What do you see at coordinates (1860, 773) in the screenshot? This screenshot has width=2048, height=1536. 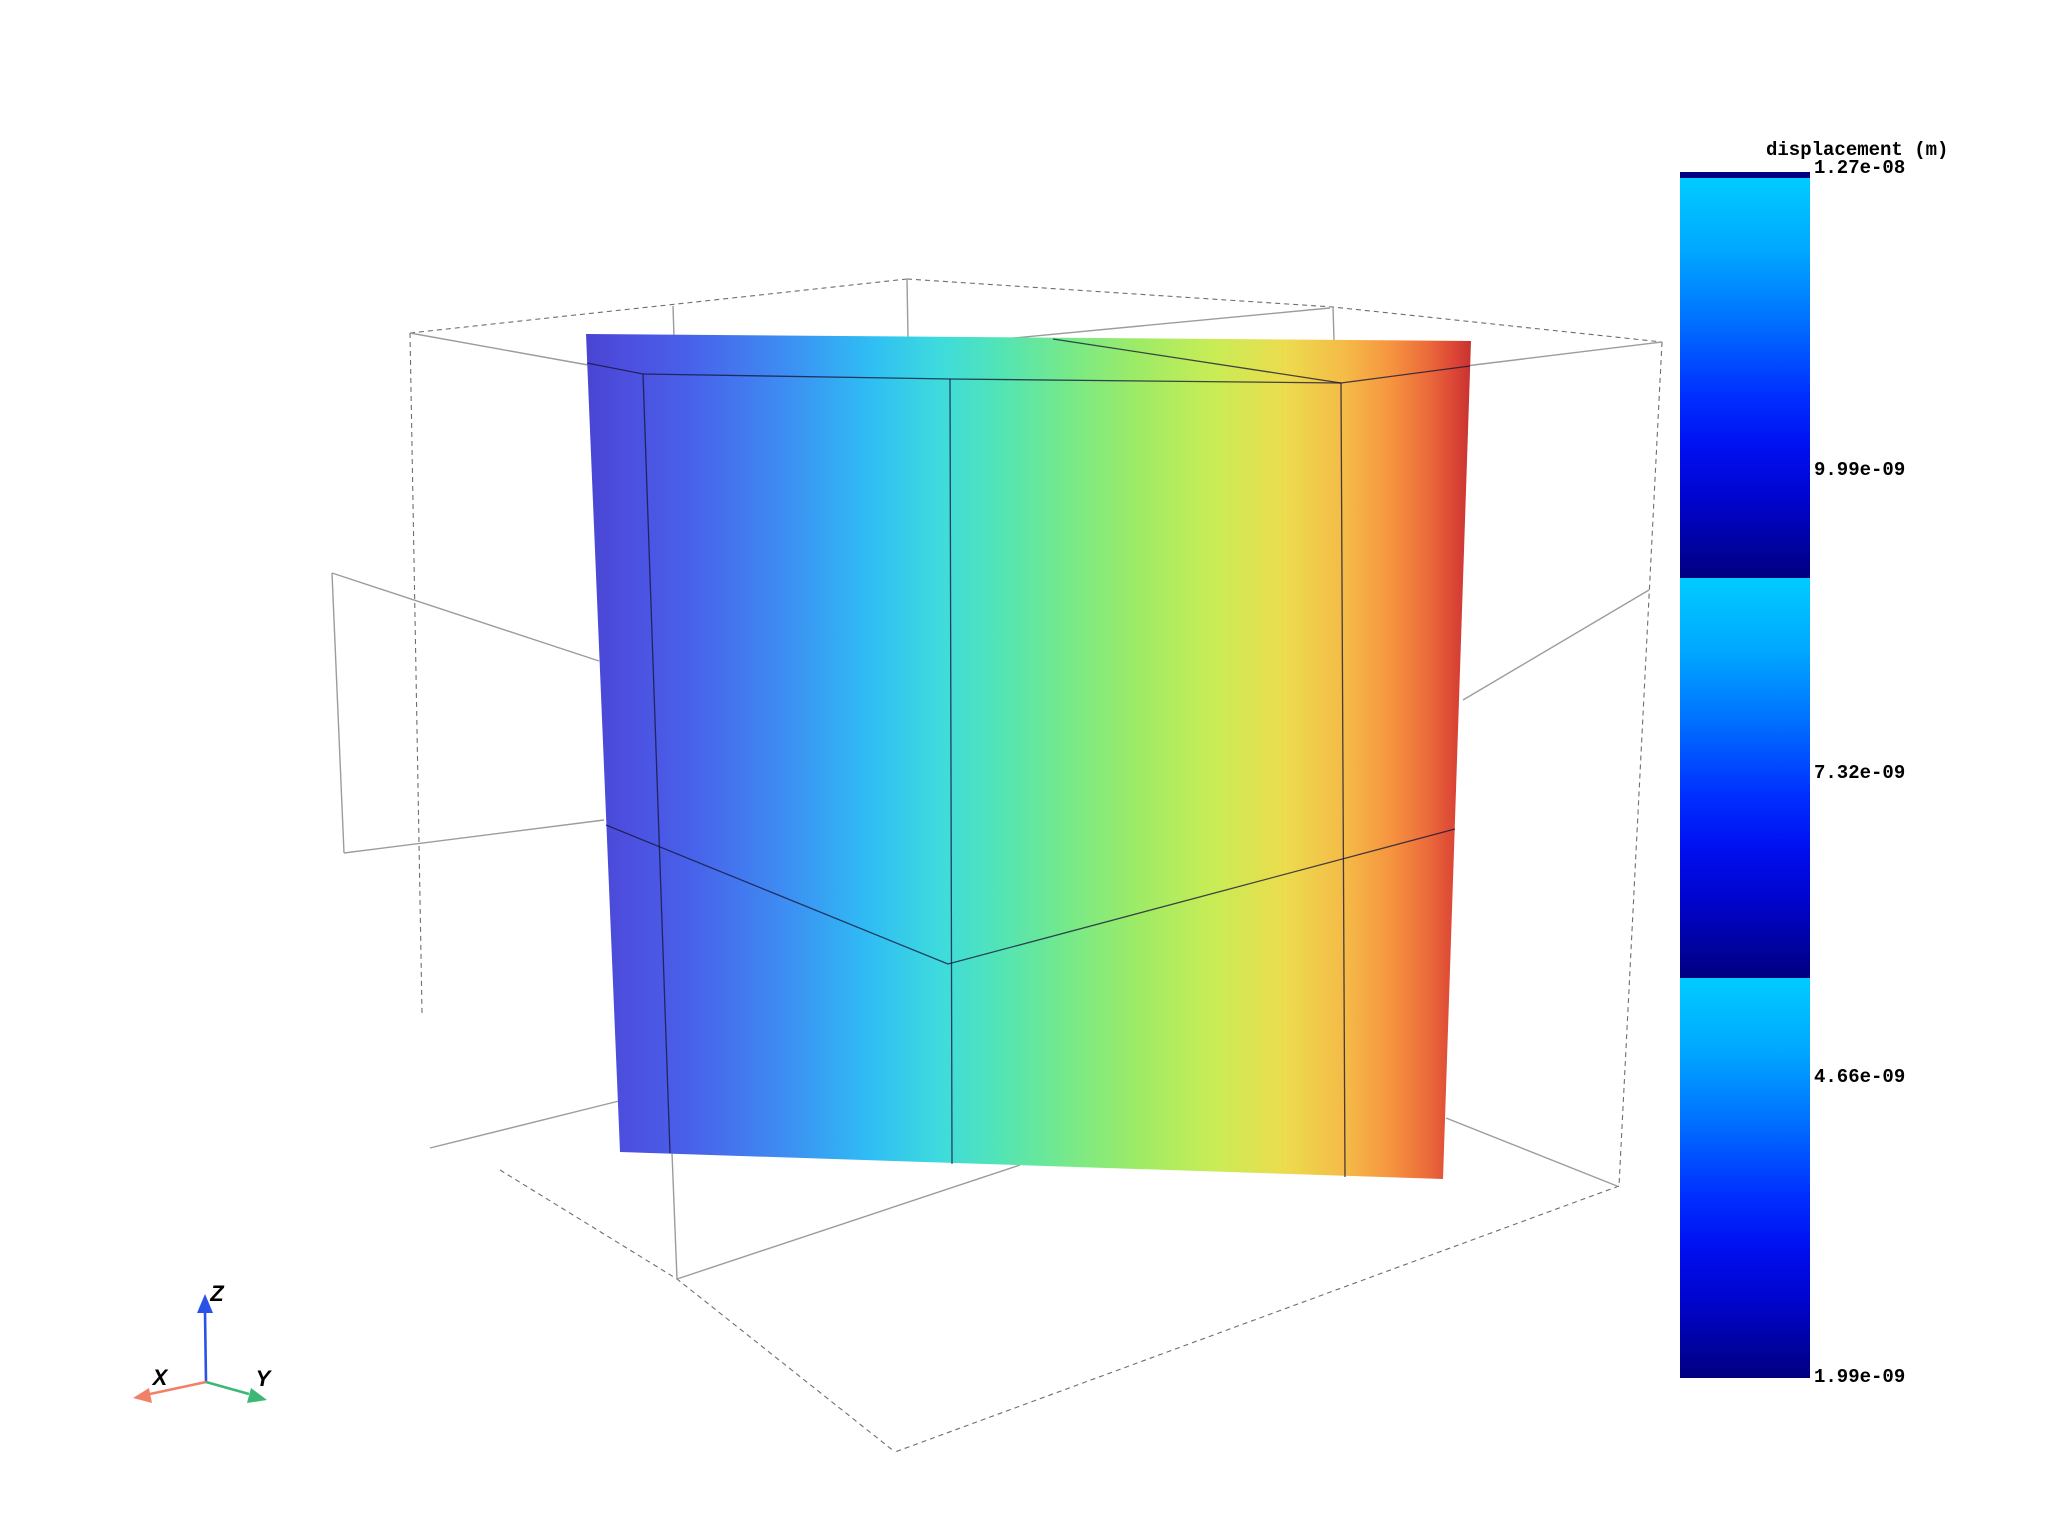 I see `colorbar-tick-label: 7.32e-09` at bounding box center [1860, 773].